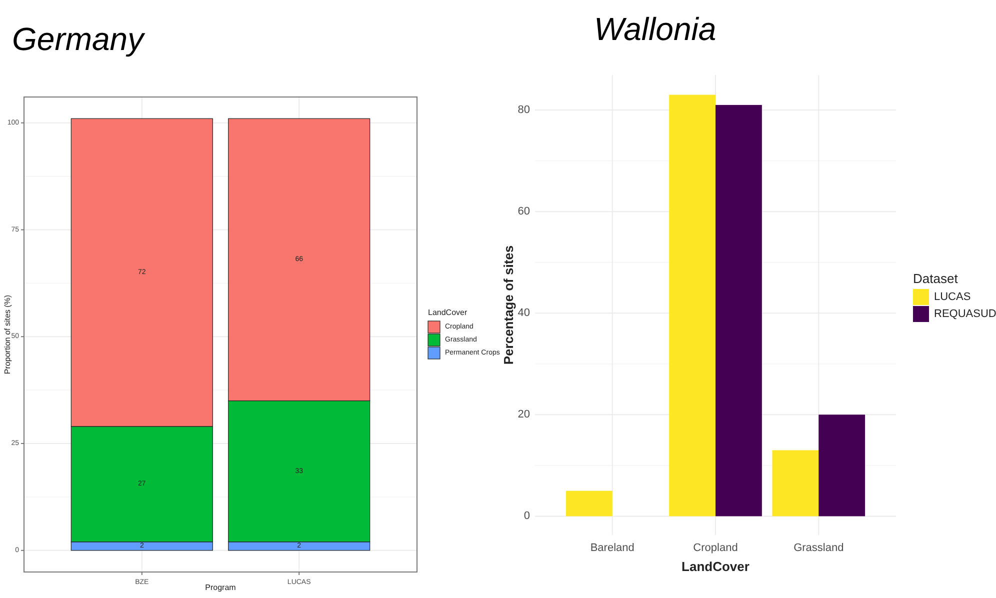 This screenshot has height=598, width=996. I want to click on chart-title: Wallonia, so click(655, 29).